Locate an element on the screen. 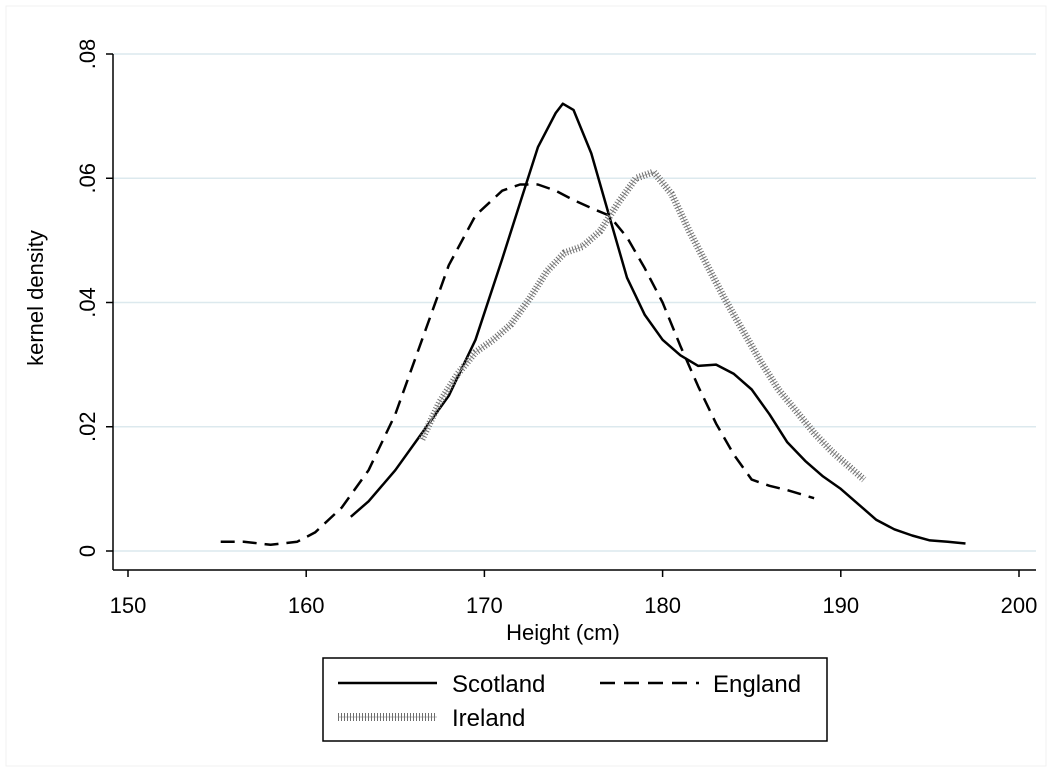  legend: Scotland England Ireland is located at coordinates (575, 699).